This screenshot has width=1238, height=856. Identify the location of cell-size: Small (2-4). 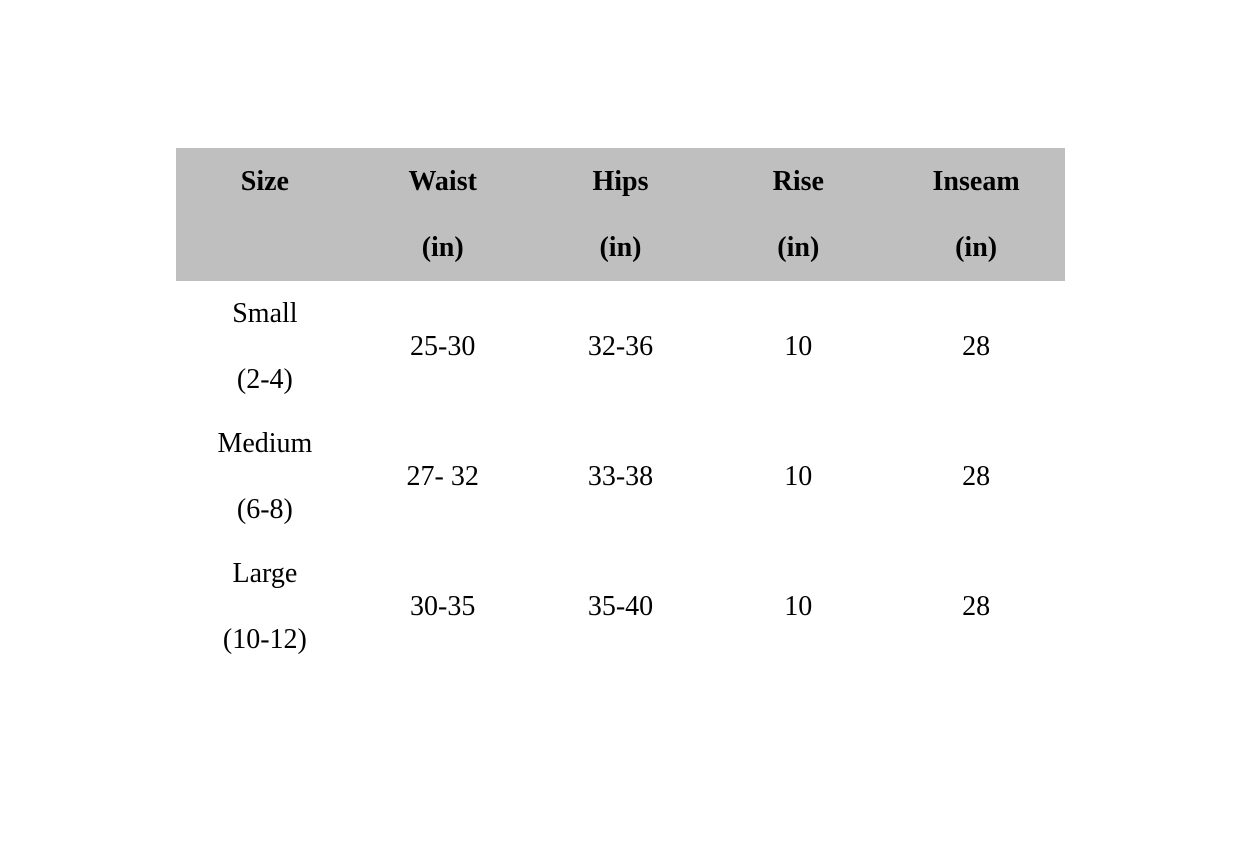
(265, 347).